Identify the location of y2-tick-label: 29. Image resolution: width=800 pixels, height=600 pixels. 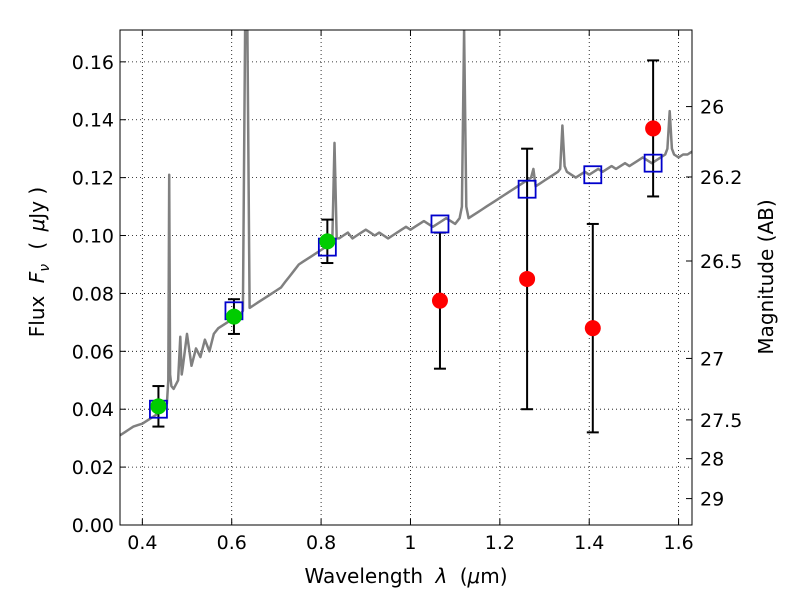
(712, 500).